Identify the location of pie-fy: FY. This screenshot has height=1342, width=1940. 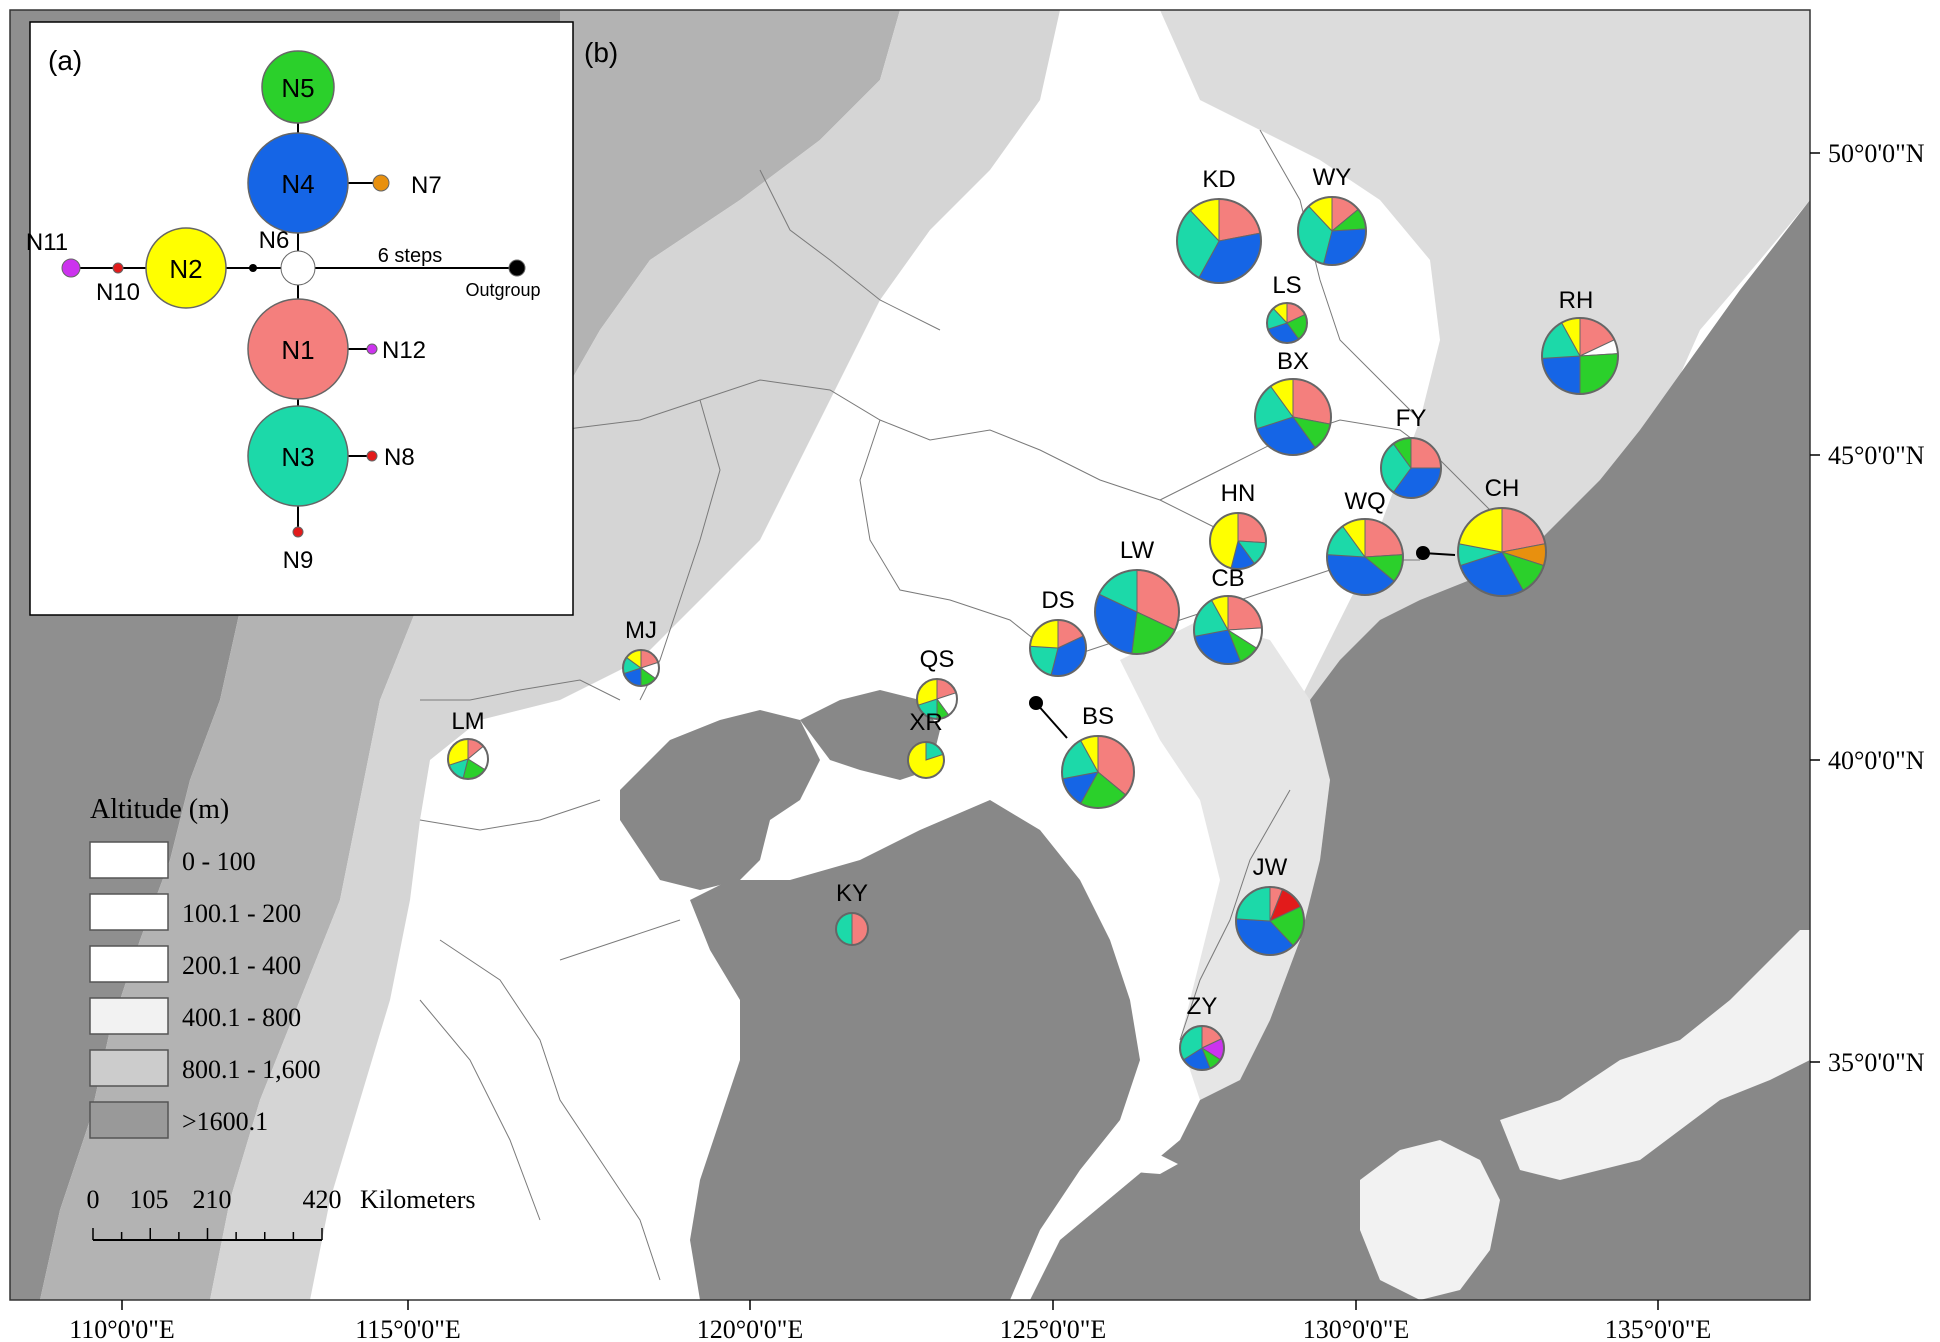
(1411, 452).